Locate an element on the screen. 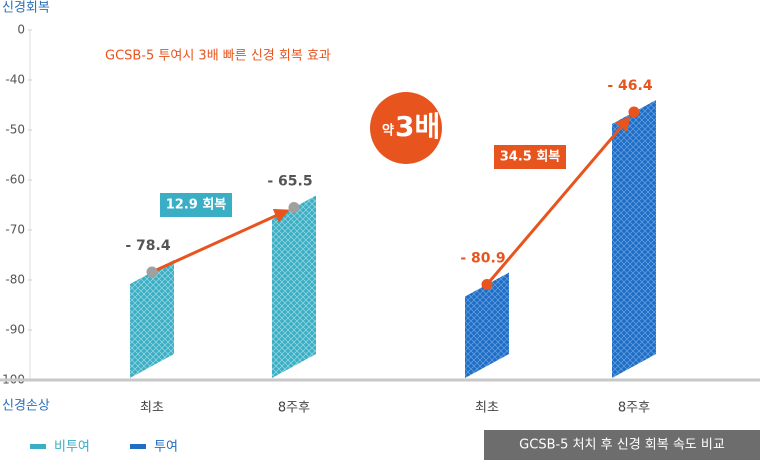 The width and height of the screenshot is (760, 464). value-label: - 65.5 is located at coordinates (289, 182).